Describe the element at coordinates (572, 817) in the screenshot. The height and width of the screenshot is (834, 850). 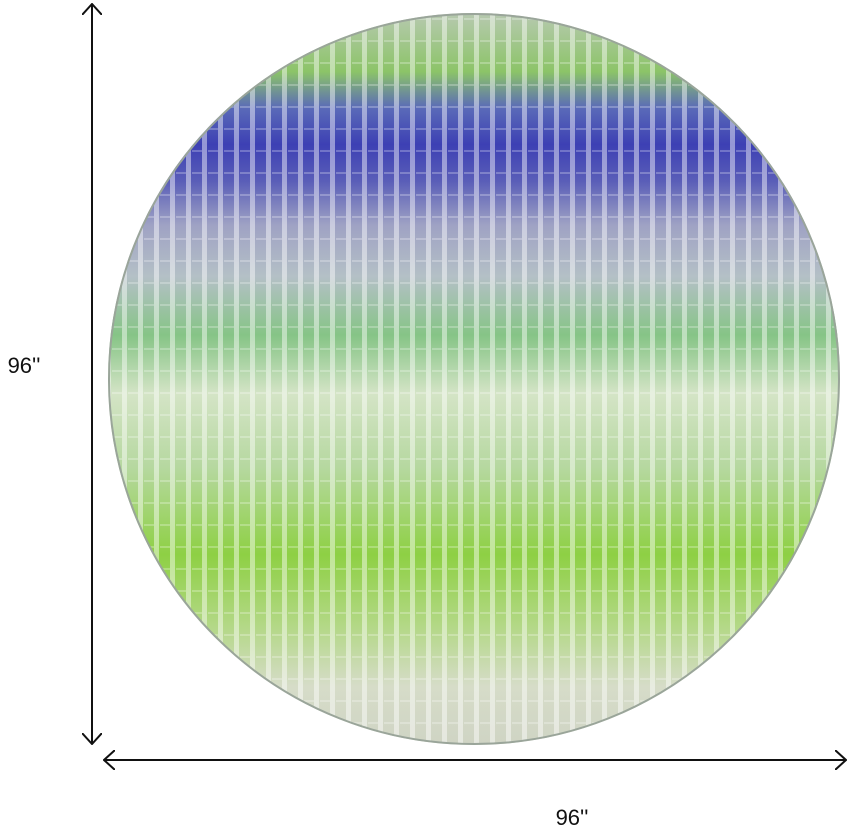
I see `width-label: 96''` at that location.